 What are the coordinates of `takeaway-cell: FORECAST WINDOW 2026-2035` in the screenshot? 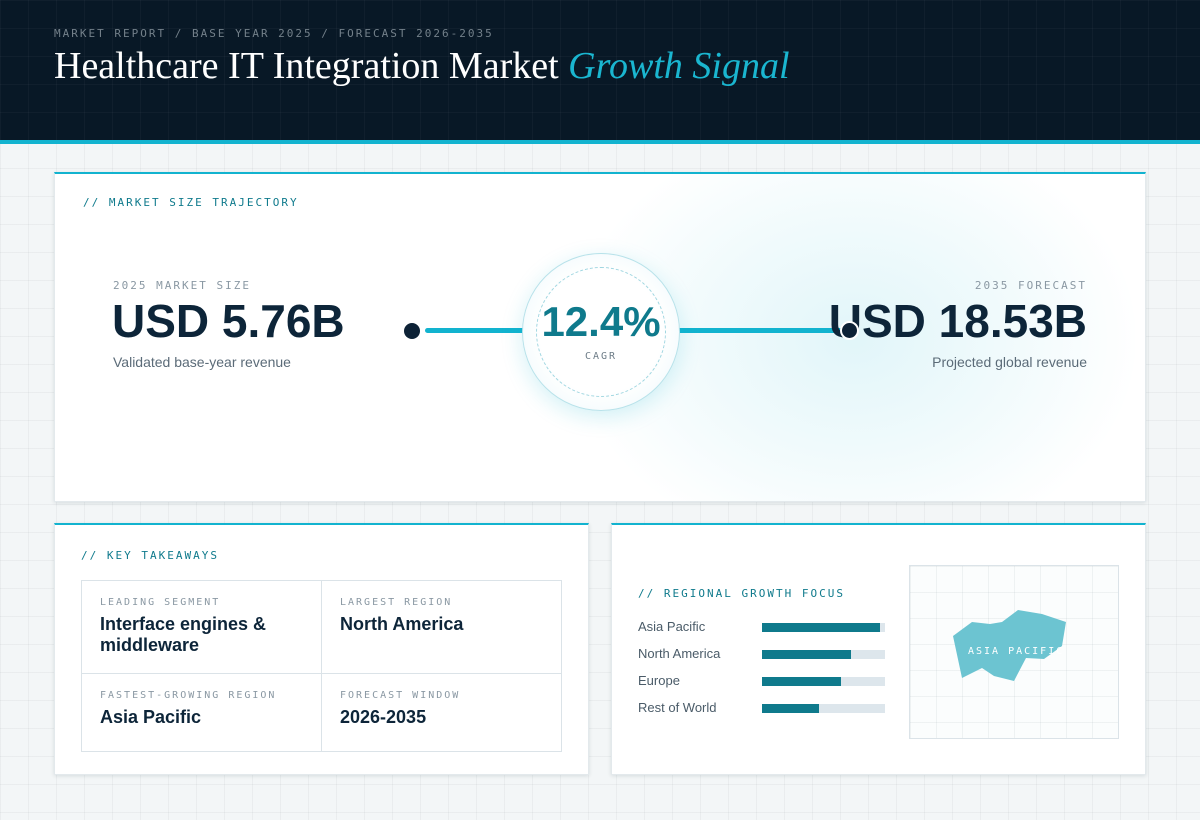 It's located at (441, 712).